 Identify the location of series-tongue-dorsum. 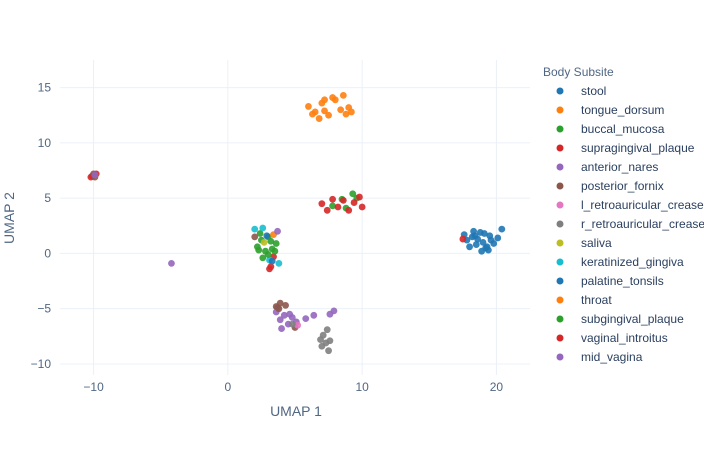
(330, 106).